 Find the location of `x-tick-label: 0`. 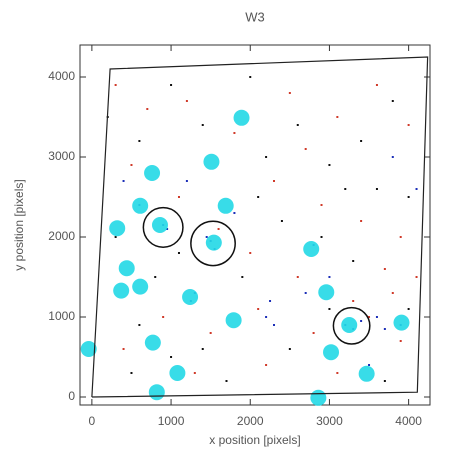

x-tick-label: 0 is located at coordinates (92, 421).